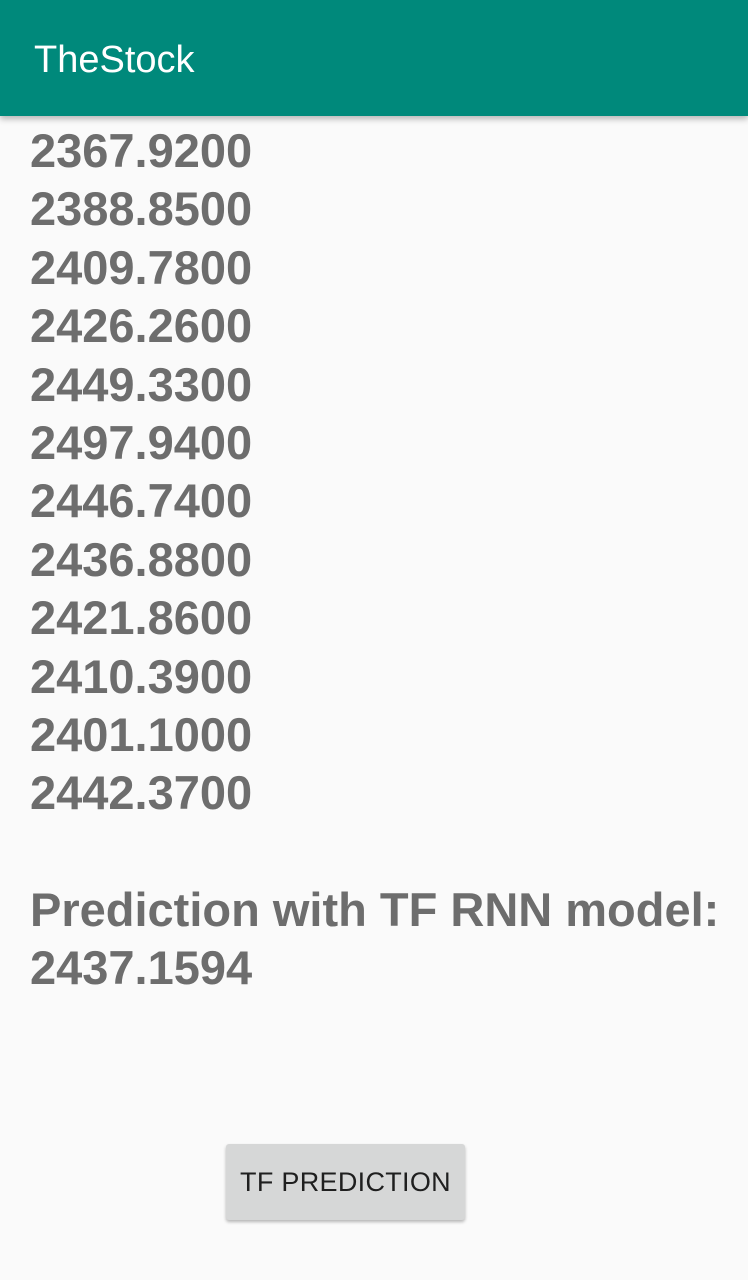 The image size is (748, 1280). What do you see at coordinates (114, 60) in the screenshot?
I see `app-title: TheStock` at bounding box center [114, 60].